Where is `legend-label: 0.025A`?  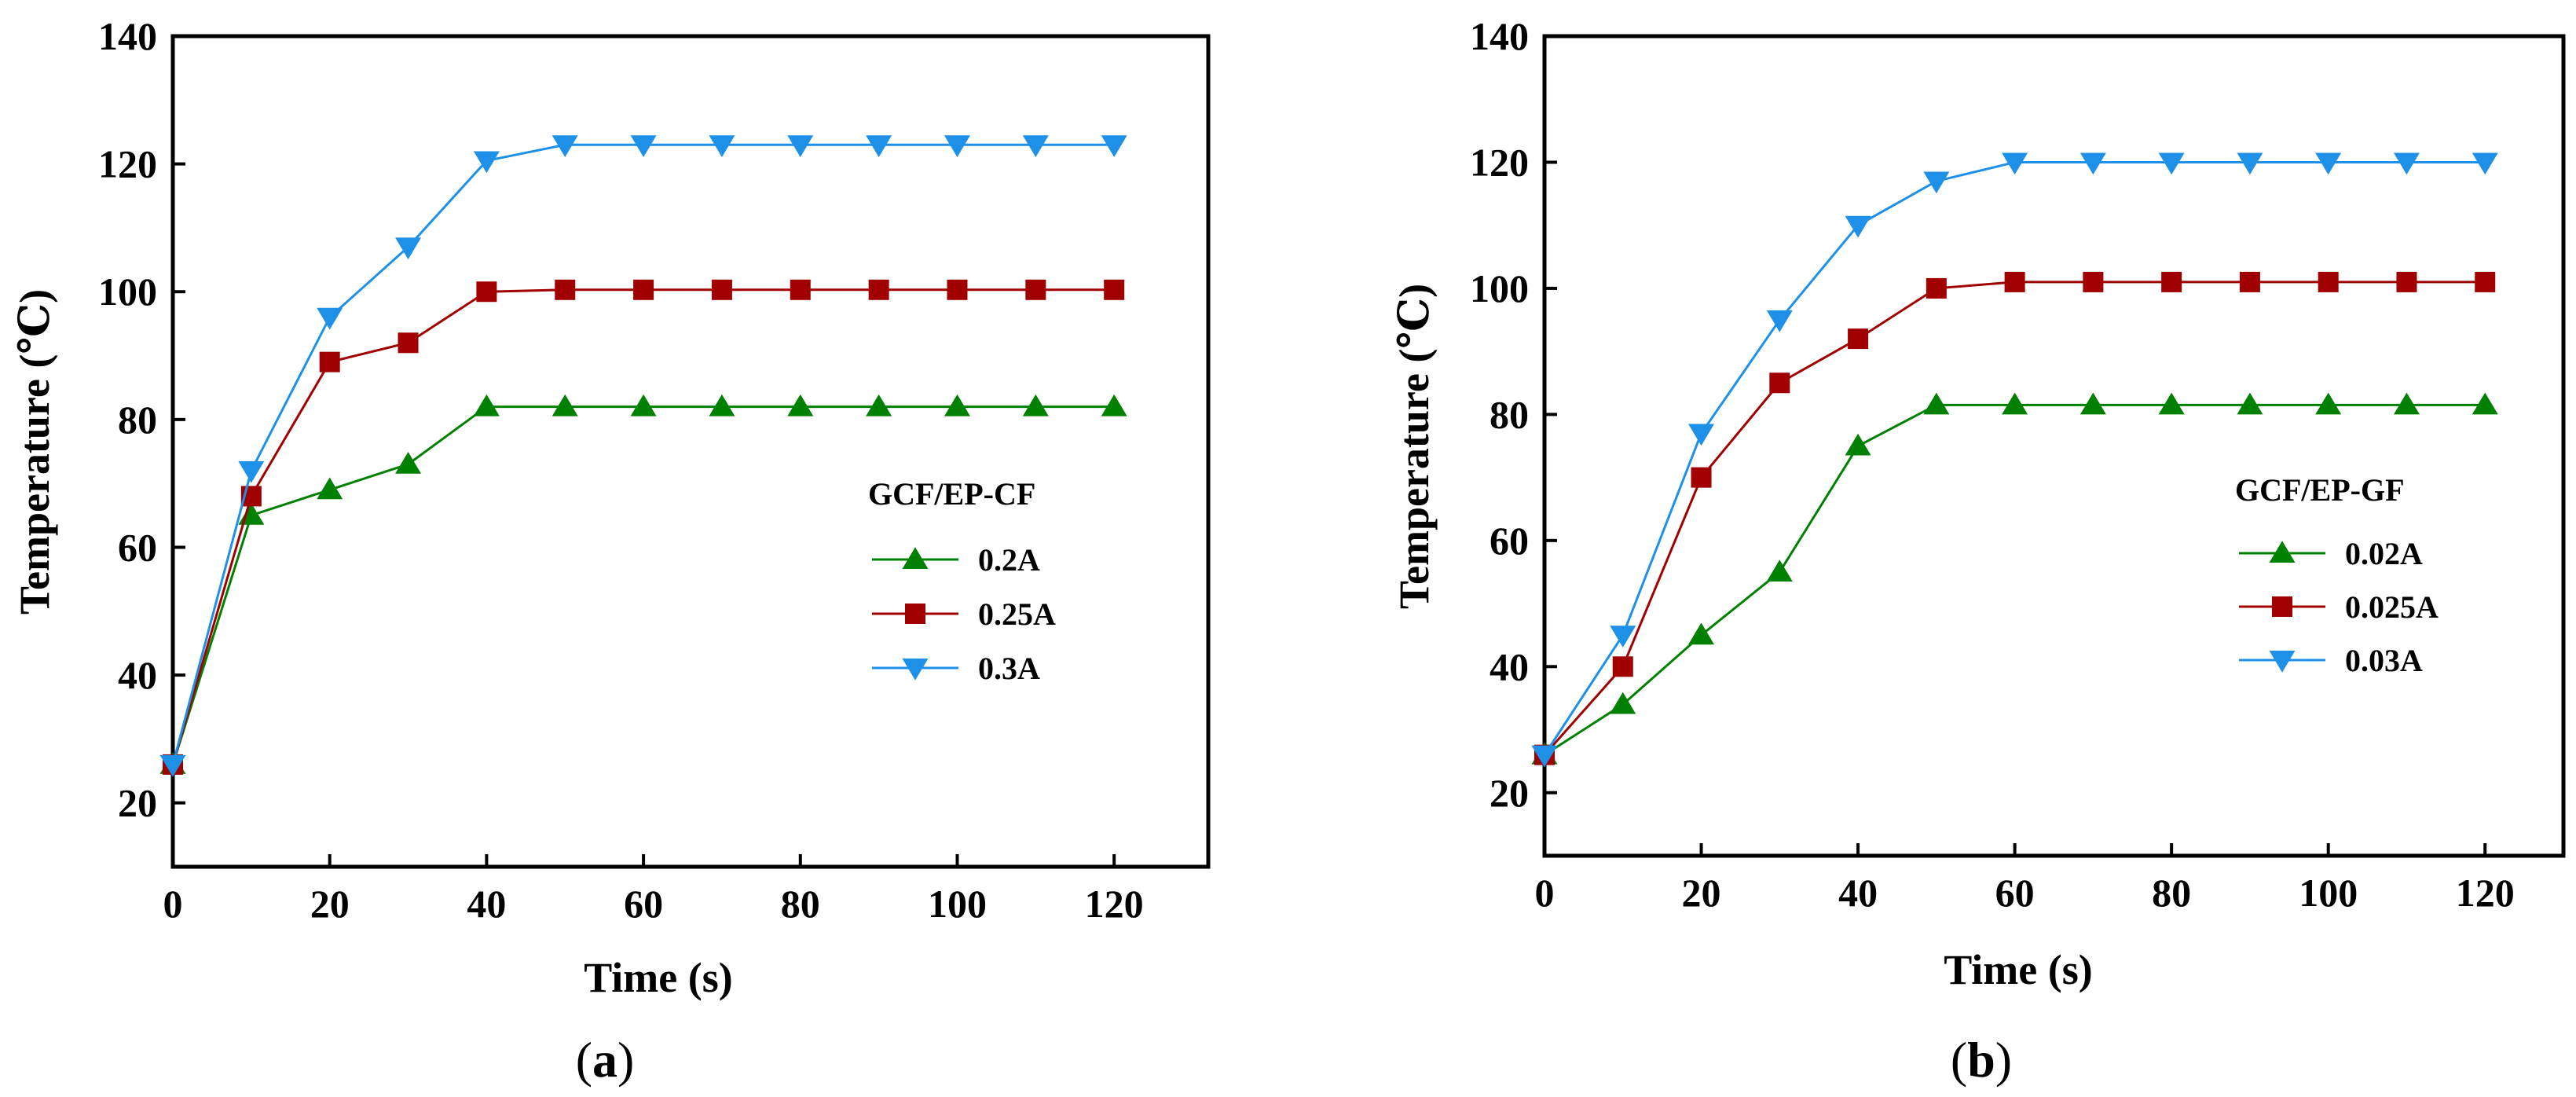 legend-label: 0.025A is located at coordinates (2392, 607).